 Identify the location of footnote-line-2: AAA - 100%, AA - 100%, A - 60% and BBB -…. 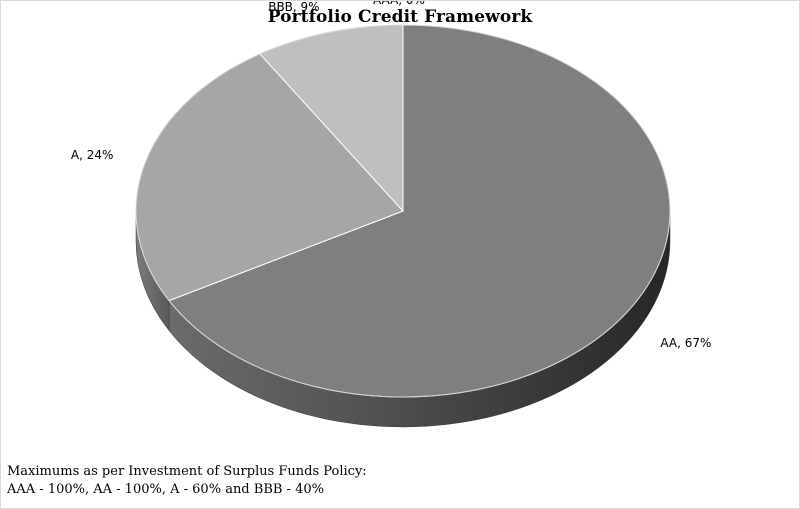
(165, 489).